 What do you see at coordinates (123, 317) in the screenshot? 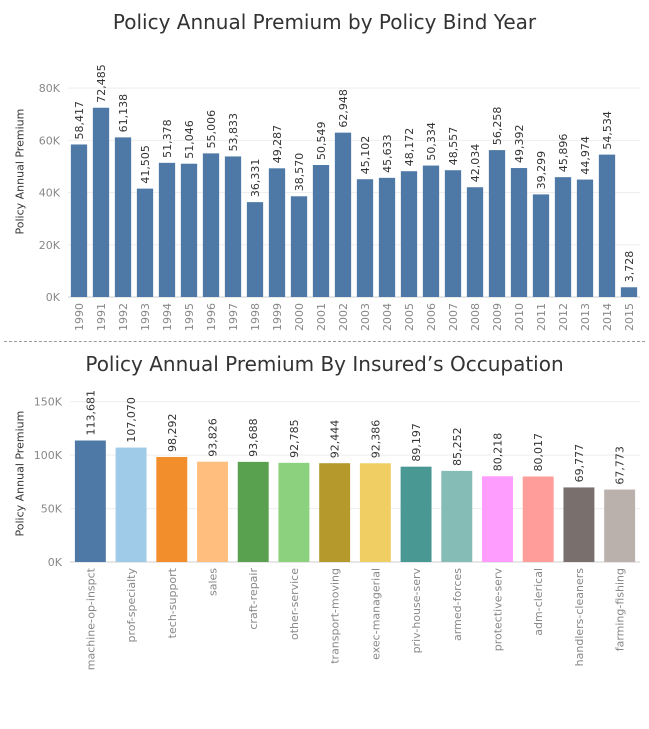
I see `chart1-x-tick-label: 1992` at bounding box center [123, 317].